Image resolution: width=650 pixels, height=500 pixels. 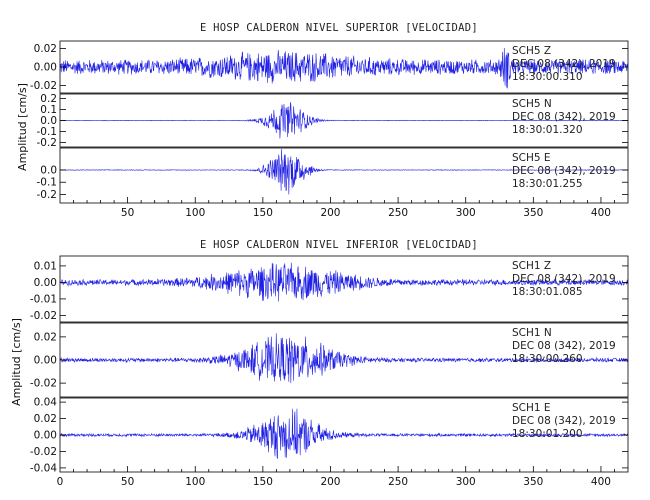 What do you see at coordinates (43, 299) in the screenshot?
I see `y-tick-label: -0.01` at bounding box center [43, 299].